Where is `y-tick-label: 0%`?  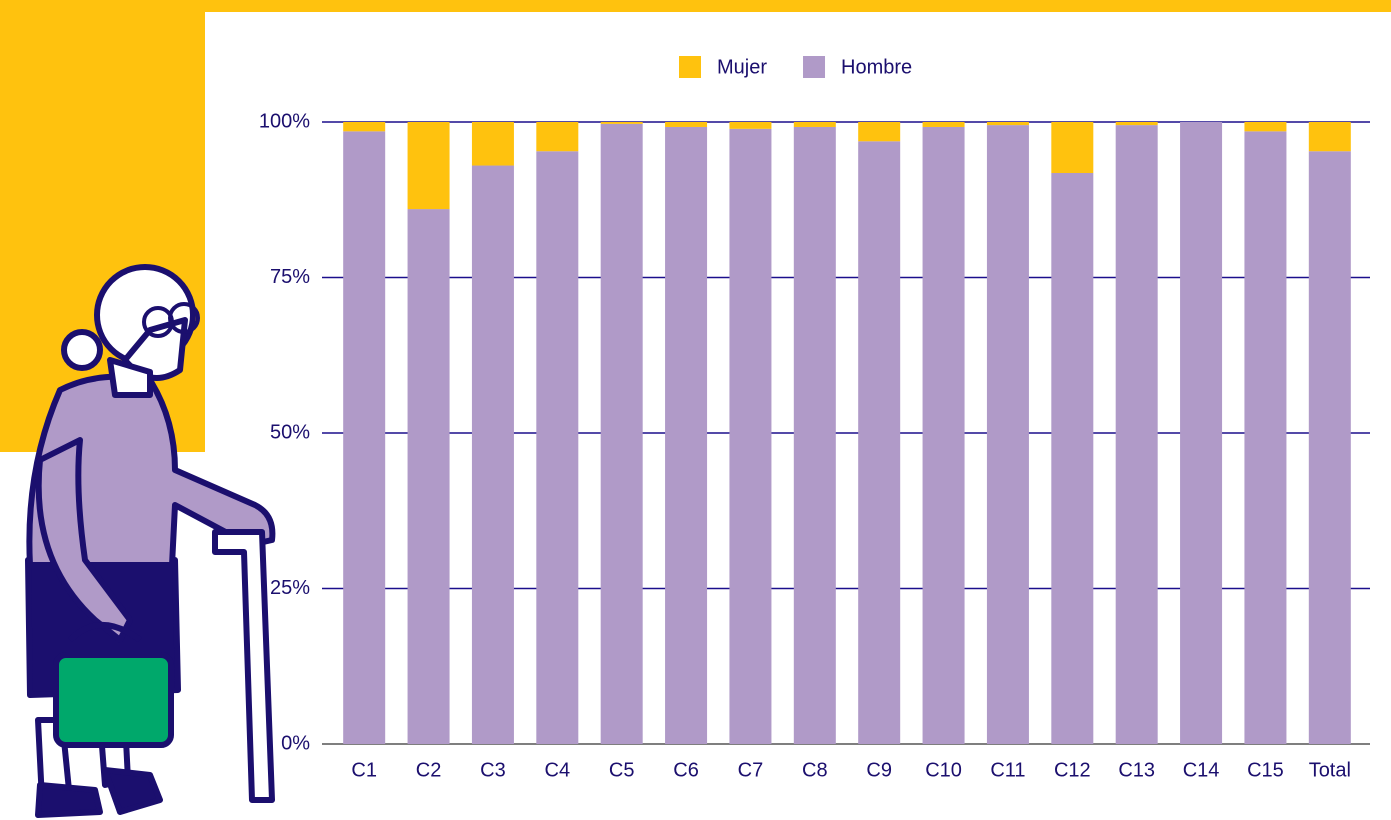 y-tick-label: 0% is located at coordinates (295, 743).